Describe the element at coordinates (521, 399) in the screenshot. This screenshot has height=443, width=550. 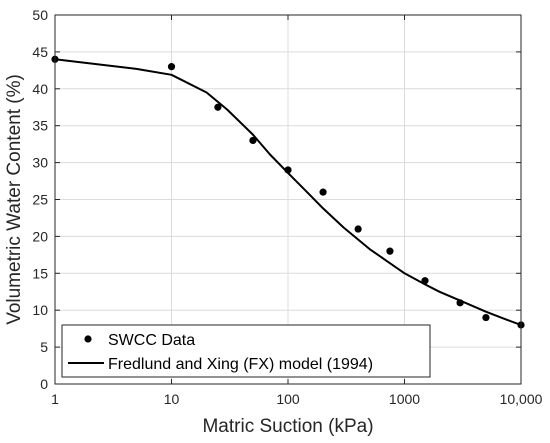
I see `x-tick-label: 10,000` at that location.